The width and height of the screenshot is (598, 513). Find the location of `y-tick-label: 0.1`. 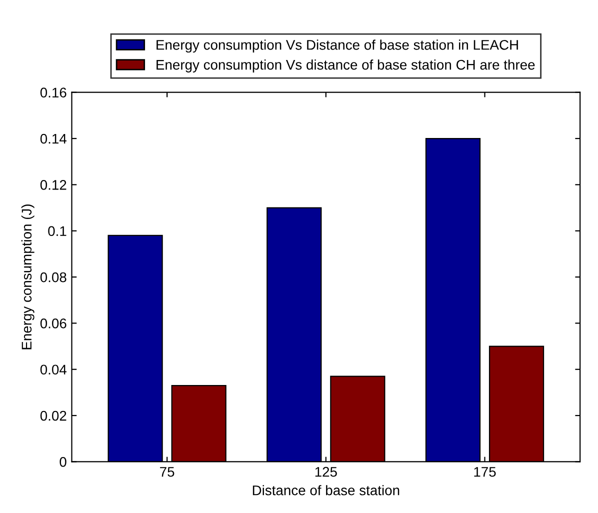

y-tick-label: 0.1 is located at coordinates (57, 231).